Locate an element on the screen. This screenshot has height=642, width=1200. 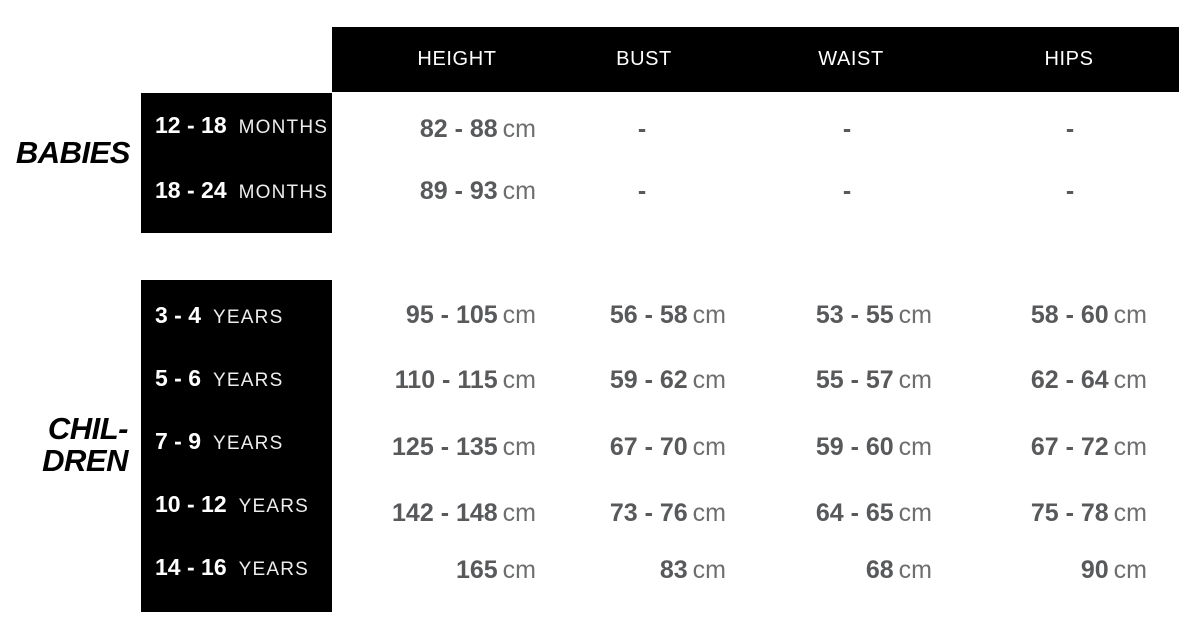
bust-value: 59 - 62 cm is located at coordinates (667, 380).